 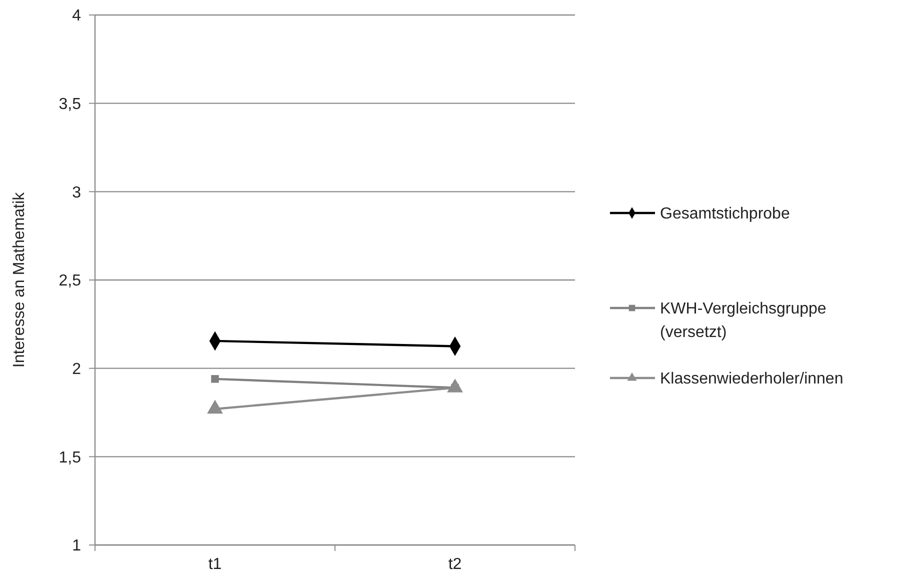 What do you see at coordinates (215, 564) in the screenshot?
I see `x-tick-label: t1` at bounding box center [215, 564].